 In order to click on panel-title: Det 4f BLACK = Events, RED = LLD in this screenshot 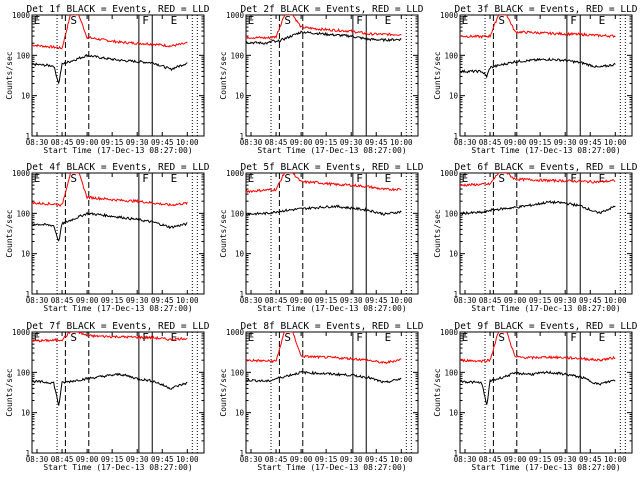, I will do `click(117, 167)`.